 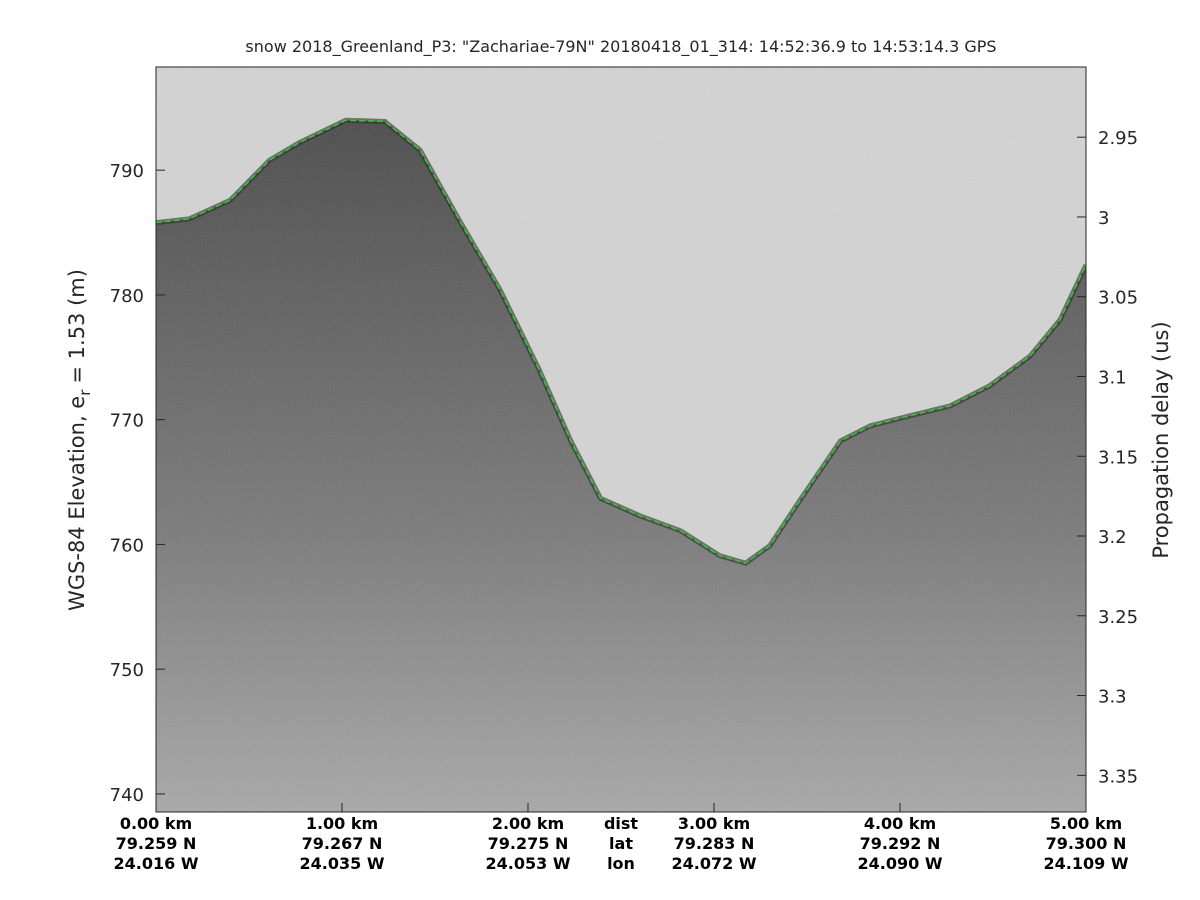 What do you see at coordinates (85, 392) in the screenshot?
I see `y-label-sub: r` at bounding box center [85, 392].